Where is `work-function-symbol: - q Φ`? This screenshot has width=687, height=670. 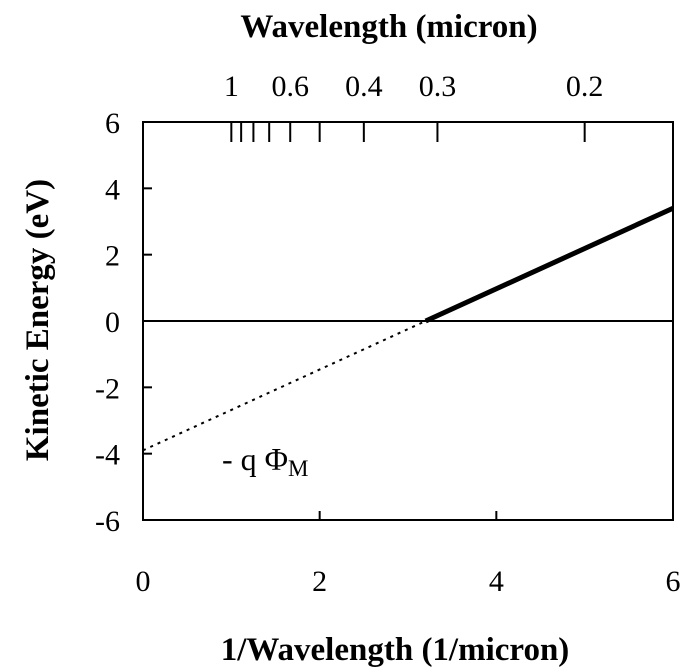
work-function-symbol: - q Φ is located at coordinates (255, 459).